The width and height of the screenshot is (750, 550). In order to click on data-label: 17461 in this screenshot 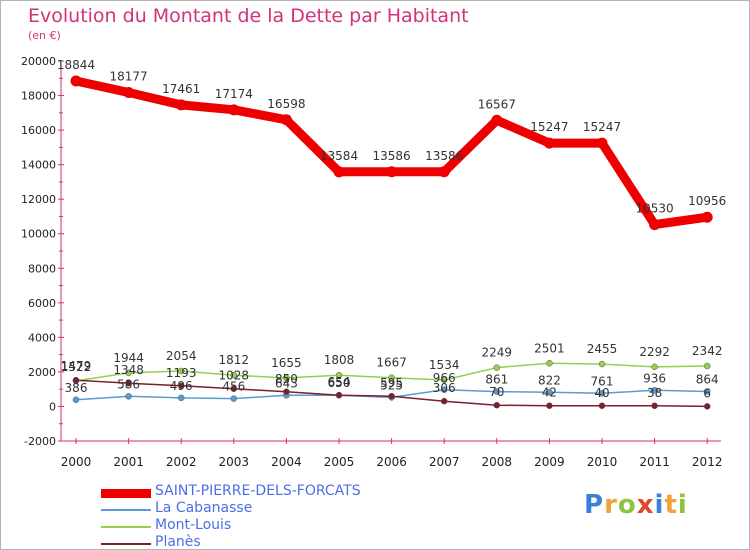, I will do `click(181, 89)`.